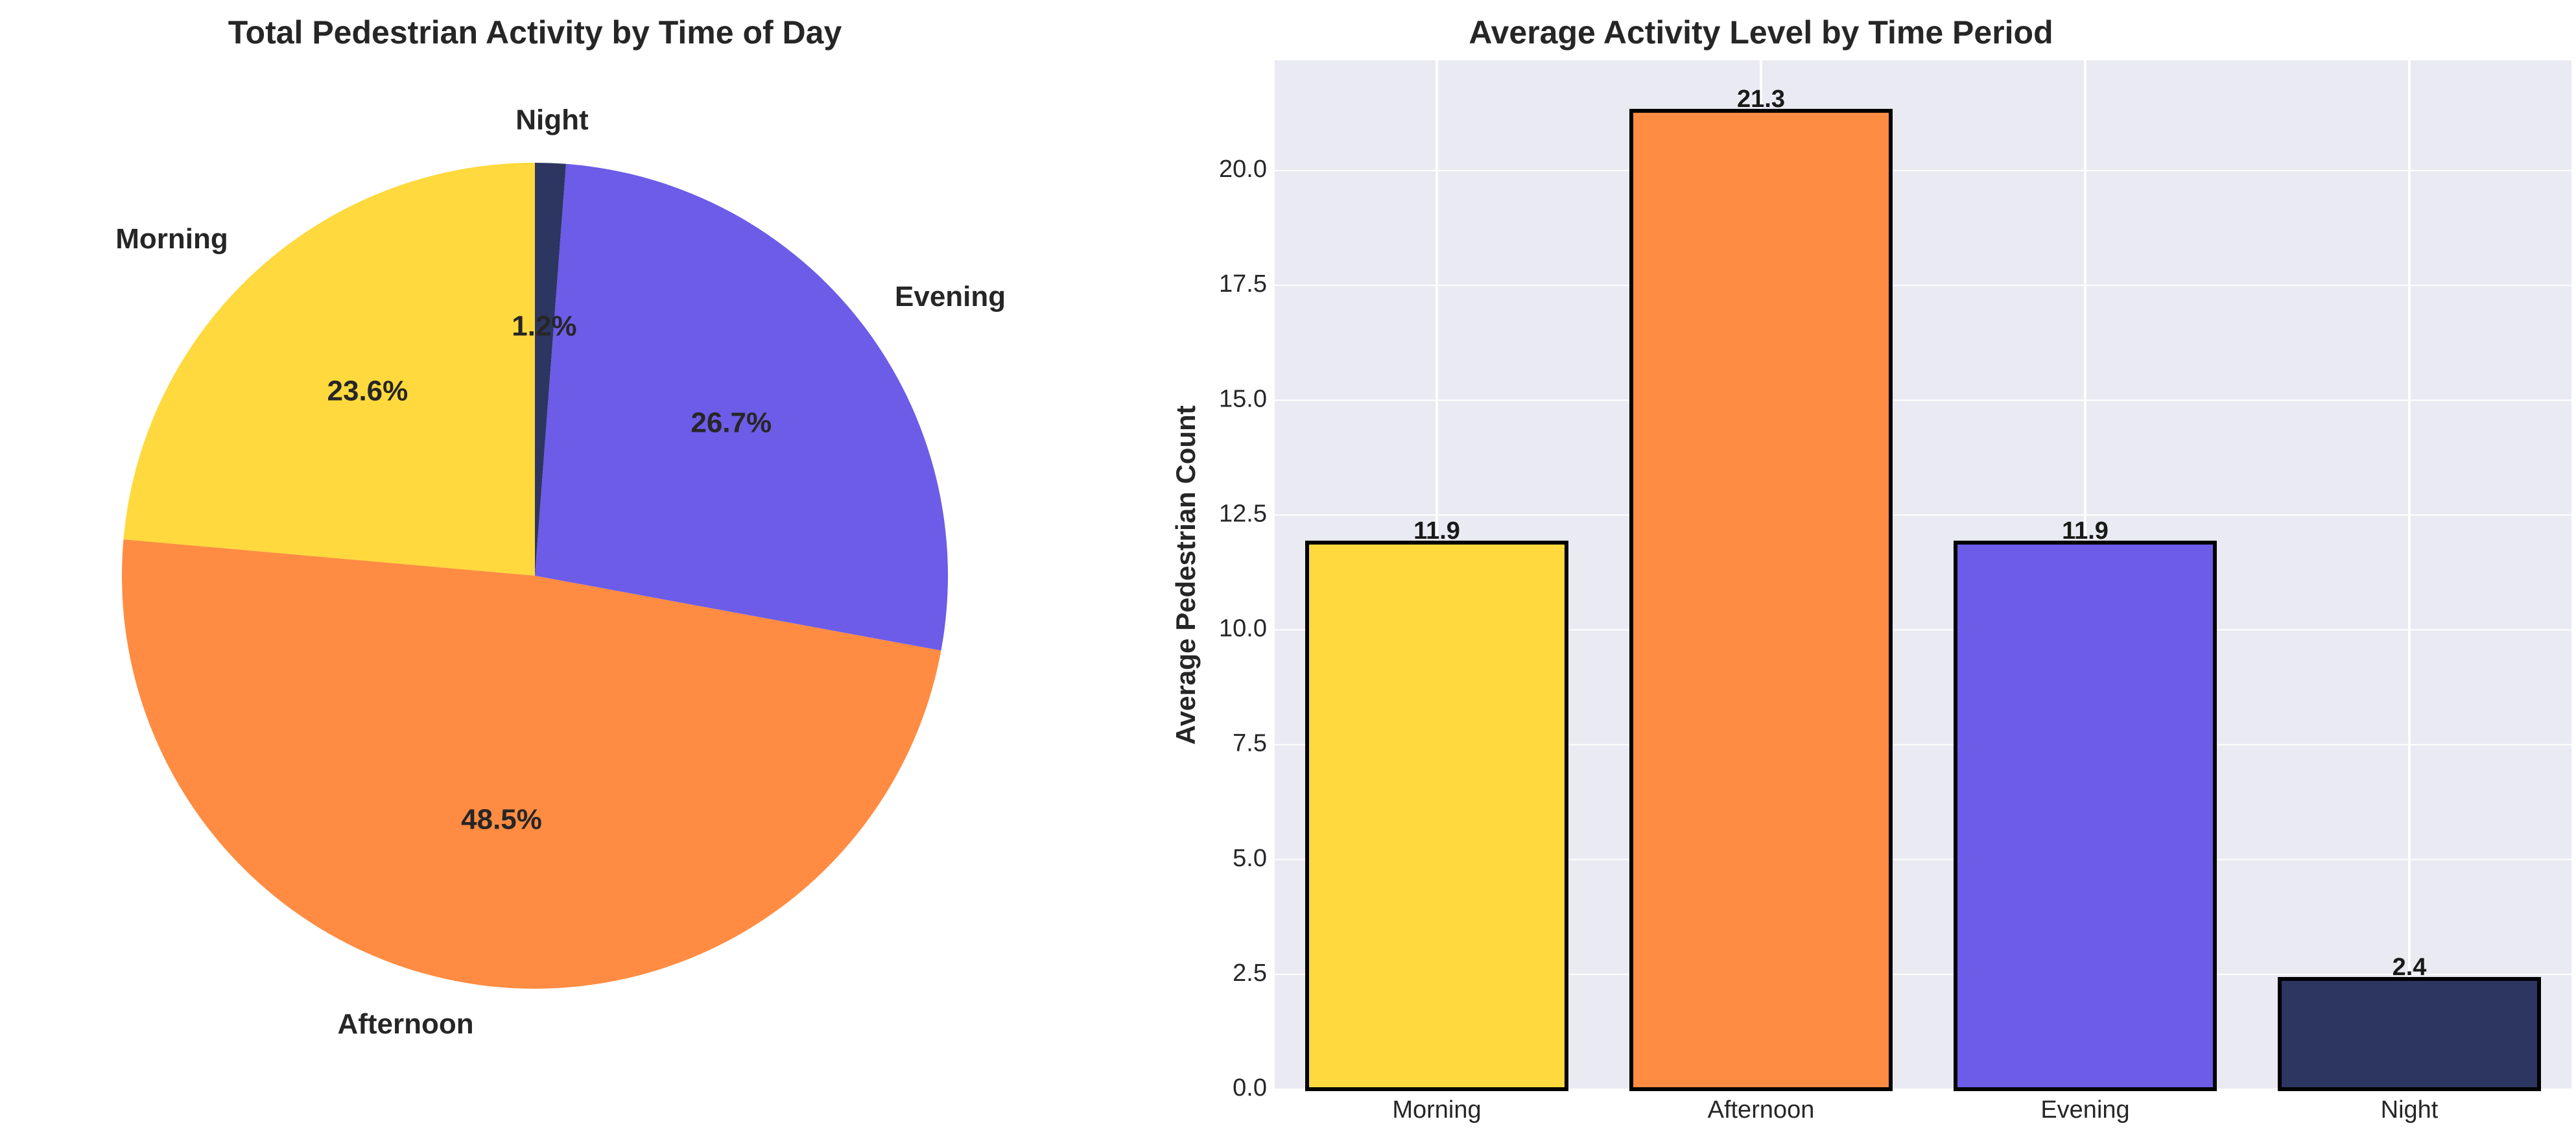 The width and height of the screenshot is (2576, 1143). What do you see at coordinates (731, 422) in the screenshot?
I see `pie-percent-label: 26.7%` at bounding box center [731, 422].